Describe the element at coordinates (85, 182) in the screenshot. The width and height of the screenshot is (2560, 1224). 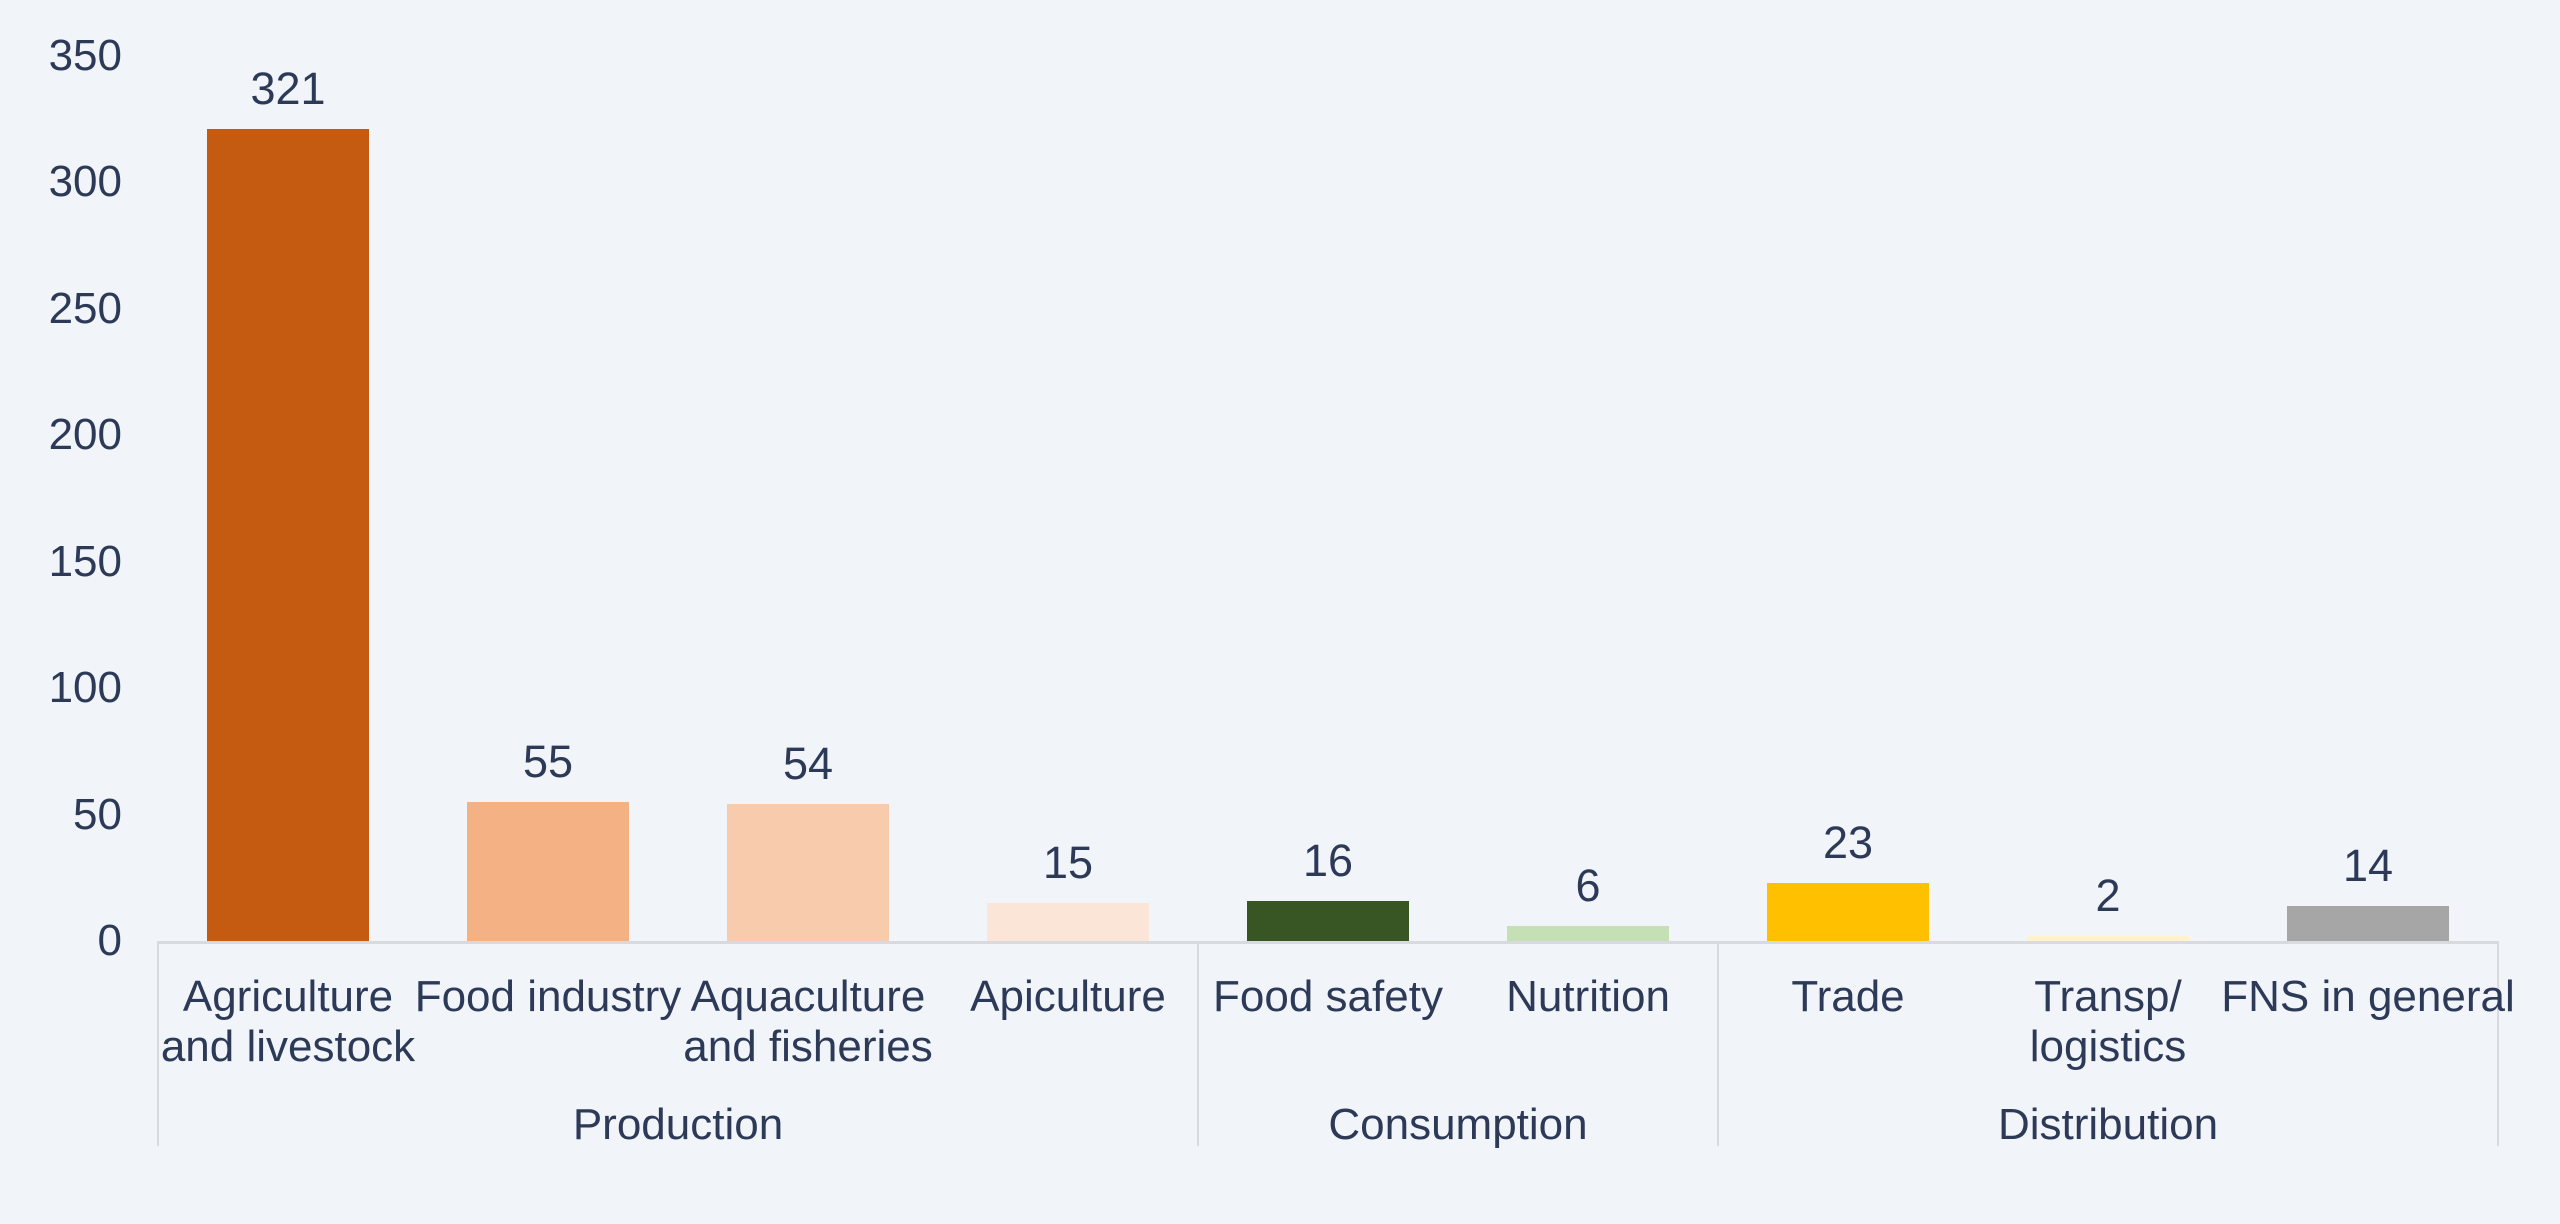
I see `y-axis-tick-label: 300` at that location.